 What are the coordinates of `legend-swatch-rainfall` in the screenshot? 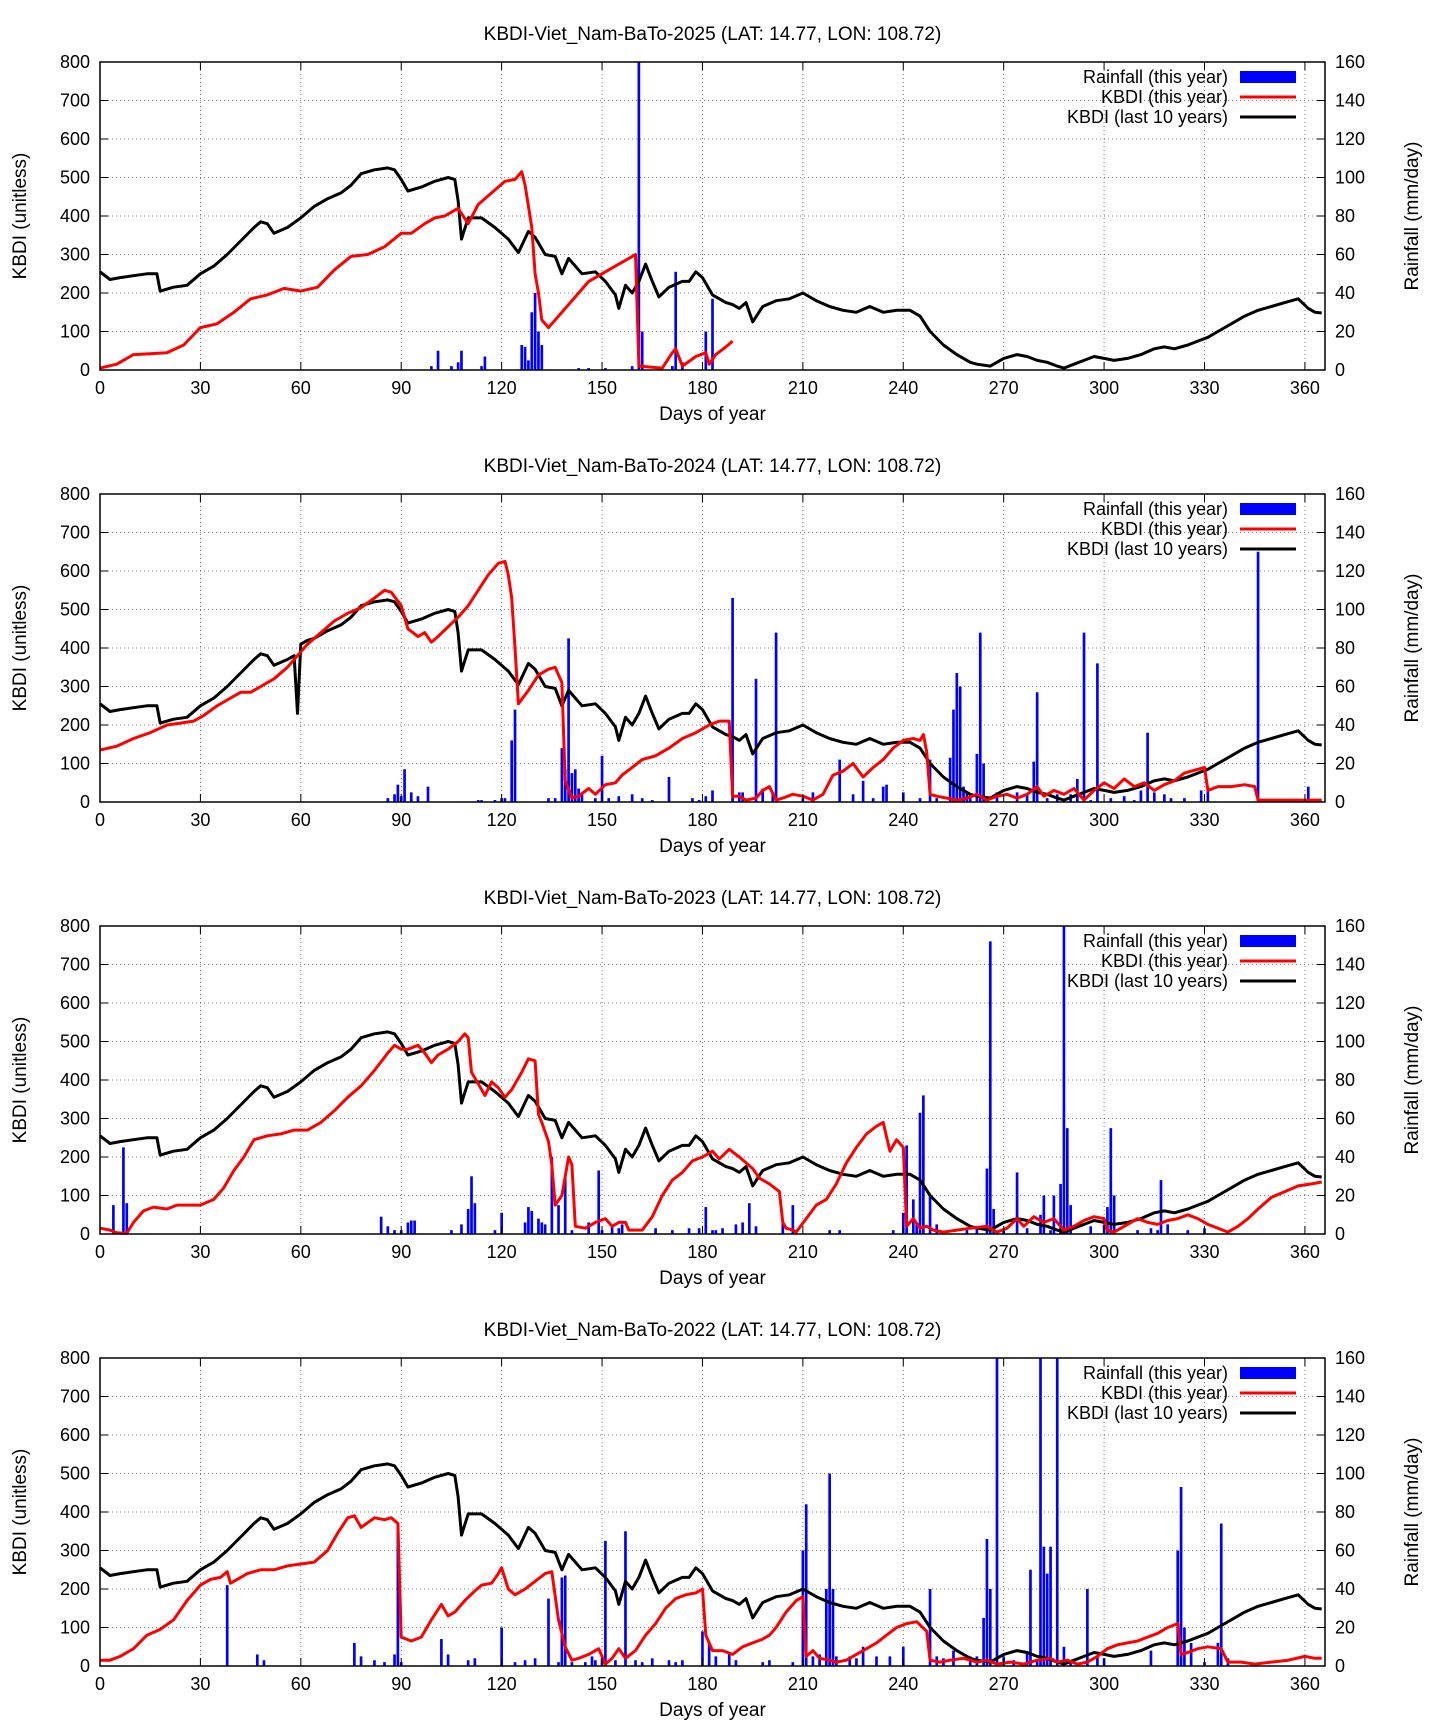 It's located at (1268, 77).